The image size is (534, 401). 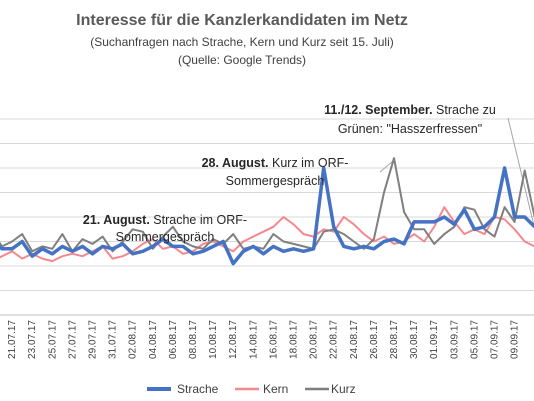 I want to click on x-tick-label: 22.08.17, so click(x=334, y=339).